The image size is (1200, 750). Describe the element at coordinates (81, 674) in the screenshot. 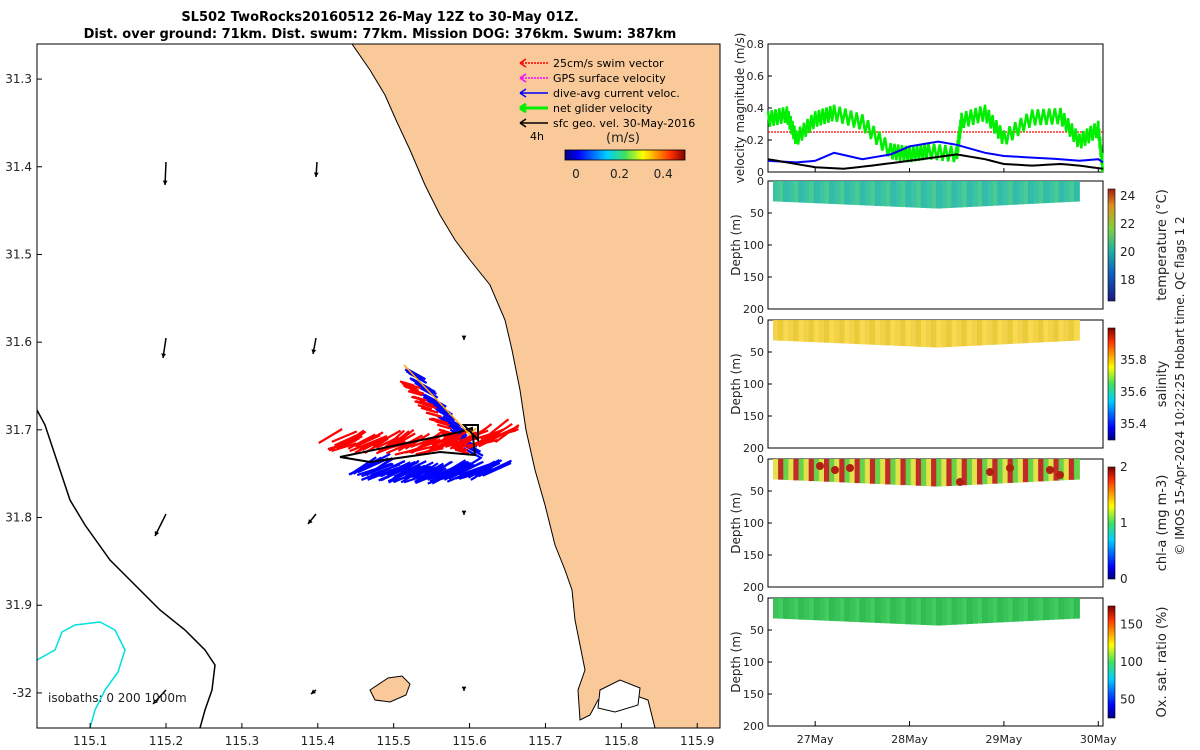

I see `isobath-200m` at that location.